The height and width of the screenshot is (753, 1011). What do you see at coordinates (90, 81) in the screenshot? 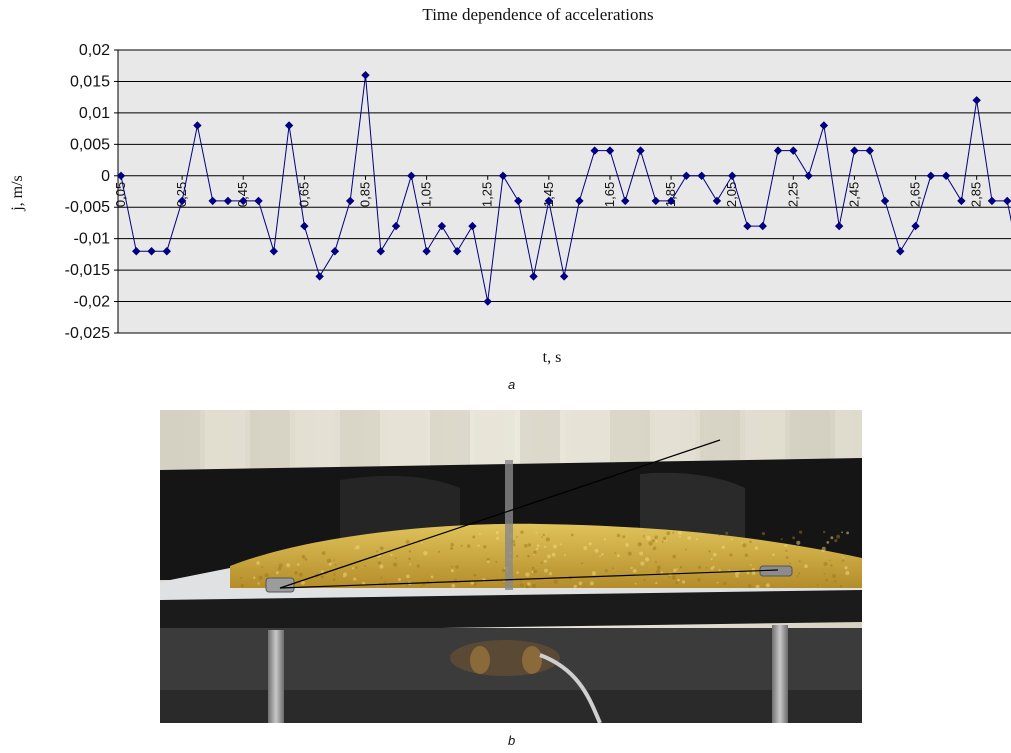
I see `y-tick-label: 0,015` at bounding box center [90, 81].